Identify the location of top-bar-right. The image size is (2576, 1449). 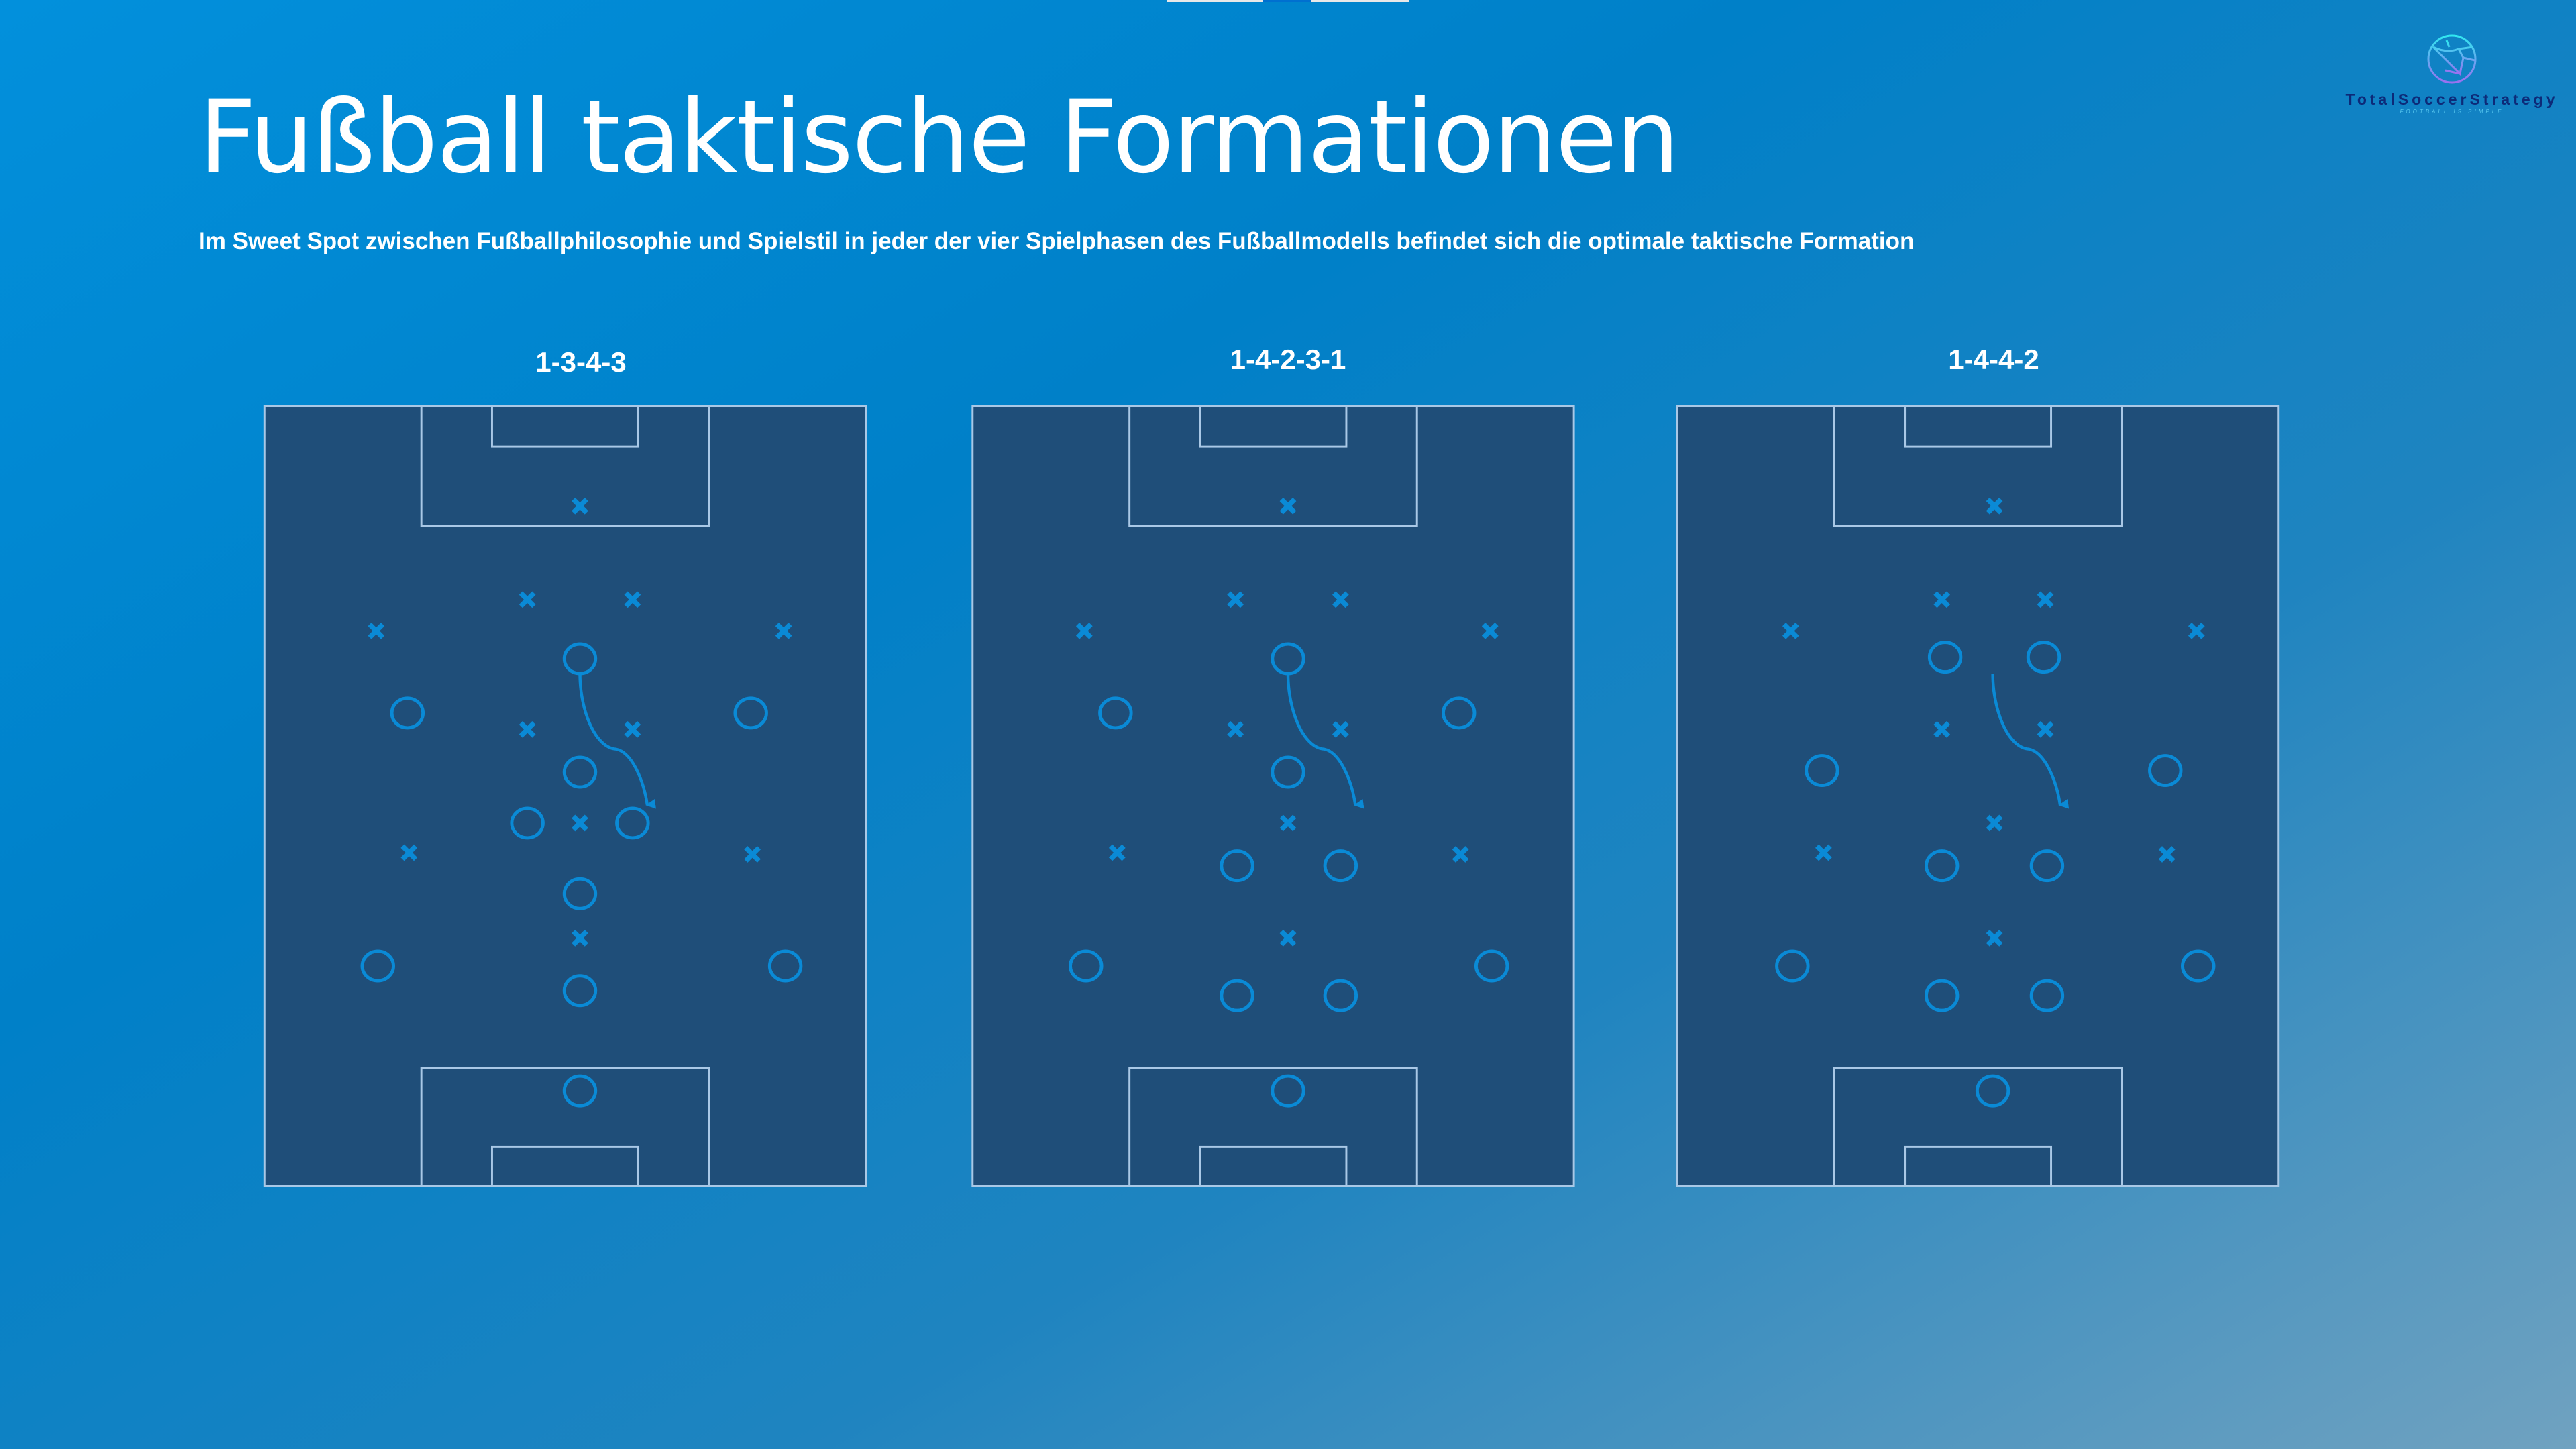
(1360, 1).